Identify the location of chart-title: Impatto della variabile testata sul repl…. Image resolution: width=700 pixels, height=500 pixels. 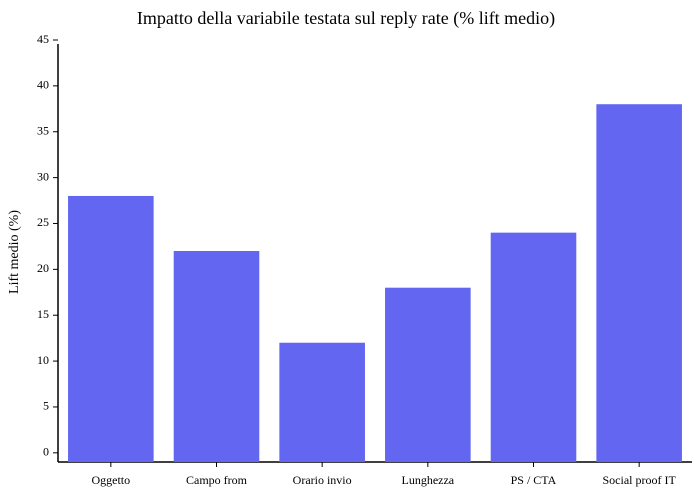
(346, 18).